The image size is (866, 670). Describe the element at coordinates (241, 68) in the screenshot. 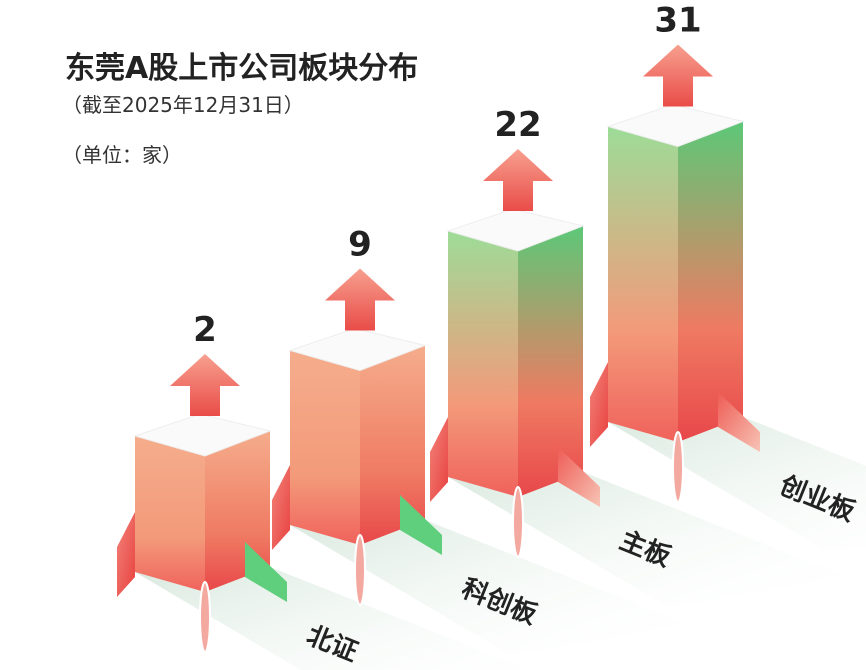

I see `chart-title: 东莞A股上市公司板块分布` at that location.